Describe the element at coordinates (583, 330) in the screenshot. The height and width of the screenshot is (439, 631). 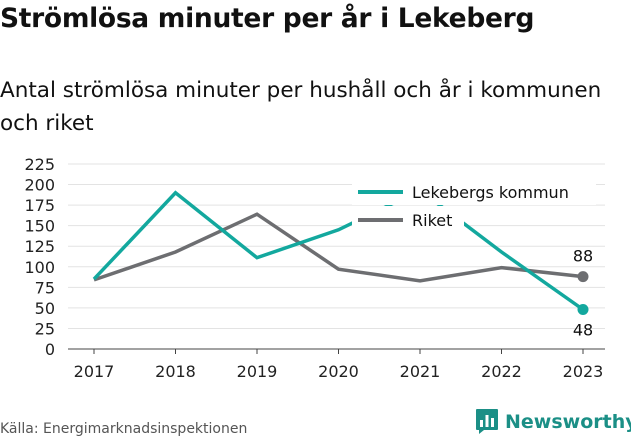
I see `data-label-end: 48` at that location.